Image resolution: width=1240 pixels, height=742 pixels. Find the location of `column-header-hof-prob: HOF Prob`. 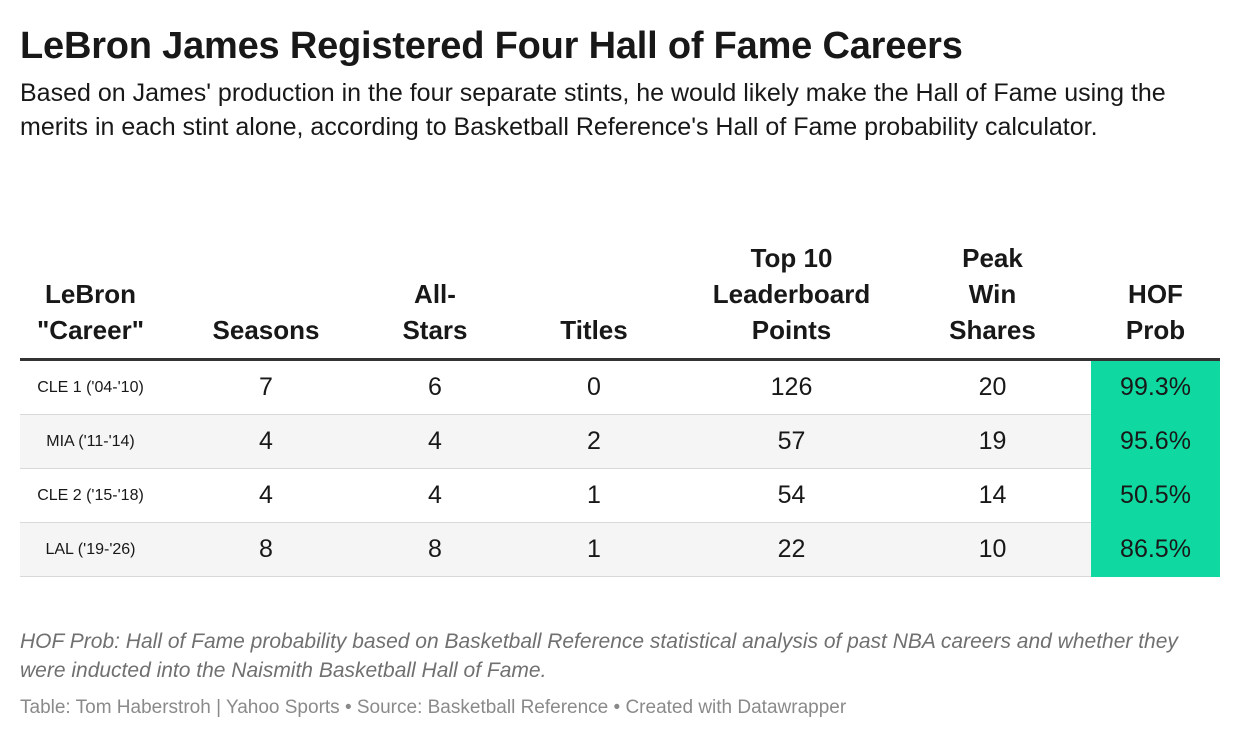

column-header-hof-prob: HOF Prob is located at coordinates (1155, 300).